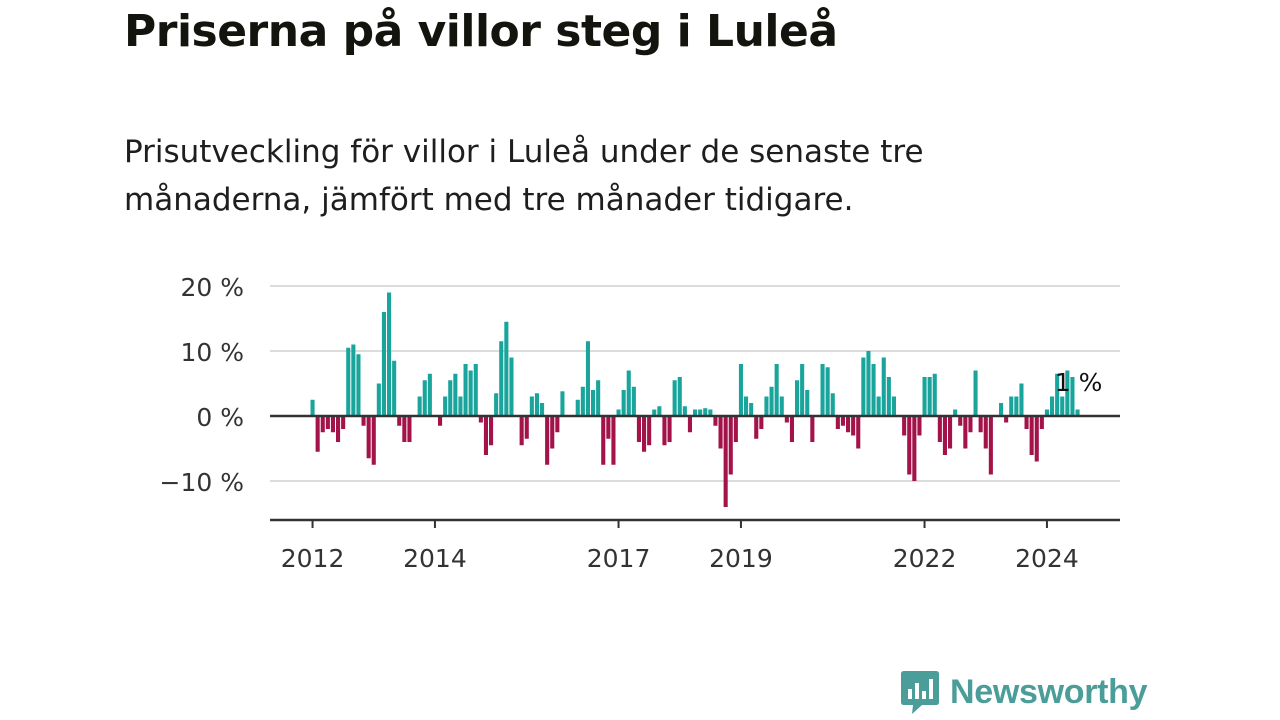 The image size is (1280, 720). I want to click on x-tick-label: 2014, so click(435, 558).